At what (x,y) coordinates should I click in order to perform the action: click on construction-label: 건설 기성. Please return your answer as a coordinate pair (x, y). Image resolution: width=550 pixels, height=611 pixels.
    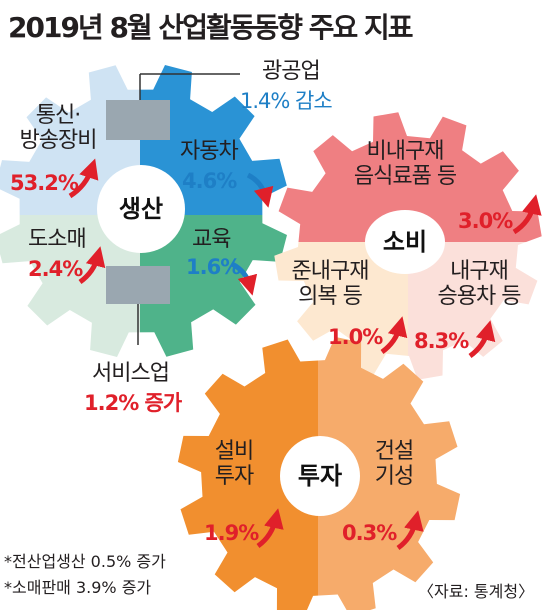
    Looking at the image, I should click on (394, 464).